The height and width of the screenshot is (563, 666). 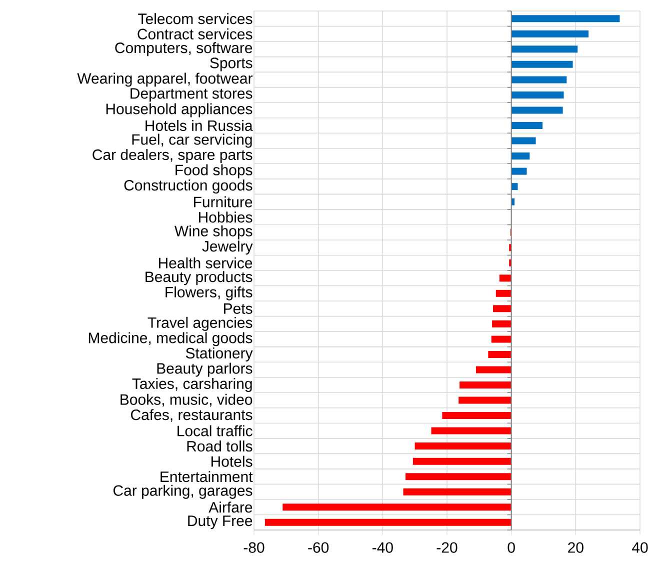 I want to click on y-tick-label: Health service, so click(x=205, y=262).